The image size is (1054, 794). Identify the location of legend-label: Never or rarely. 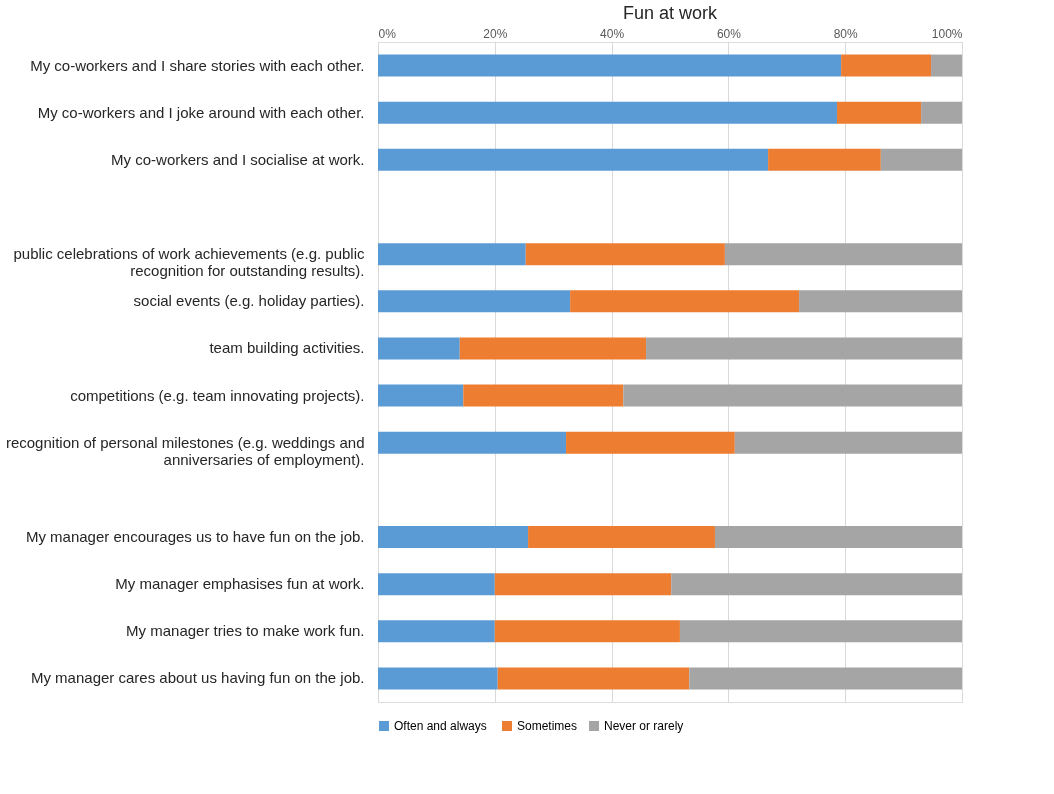
(644, 726).